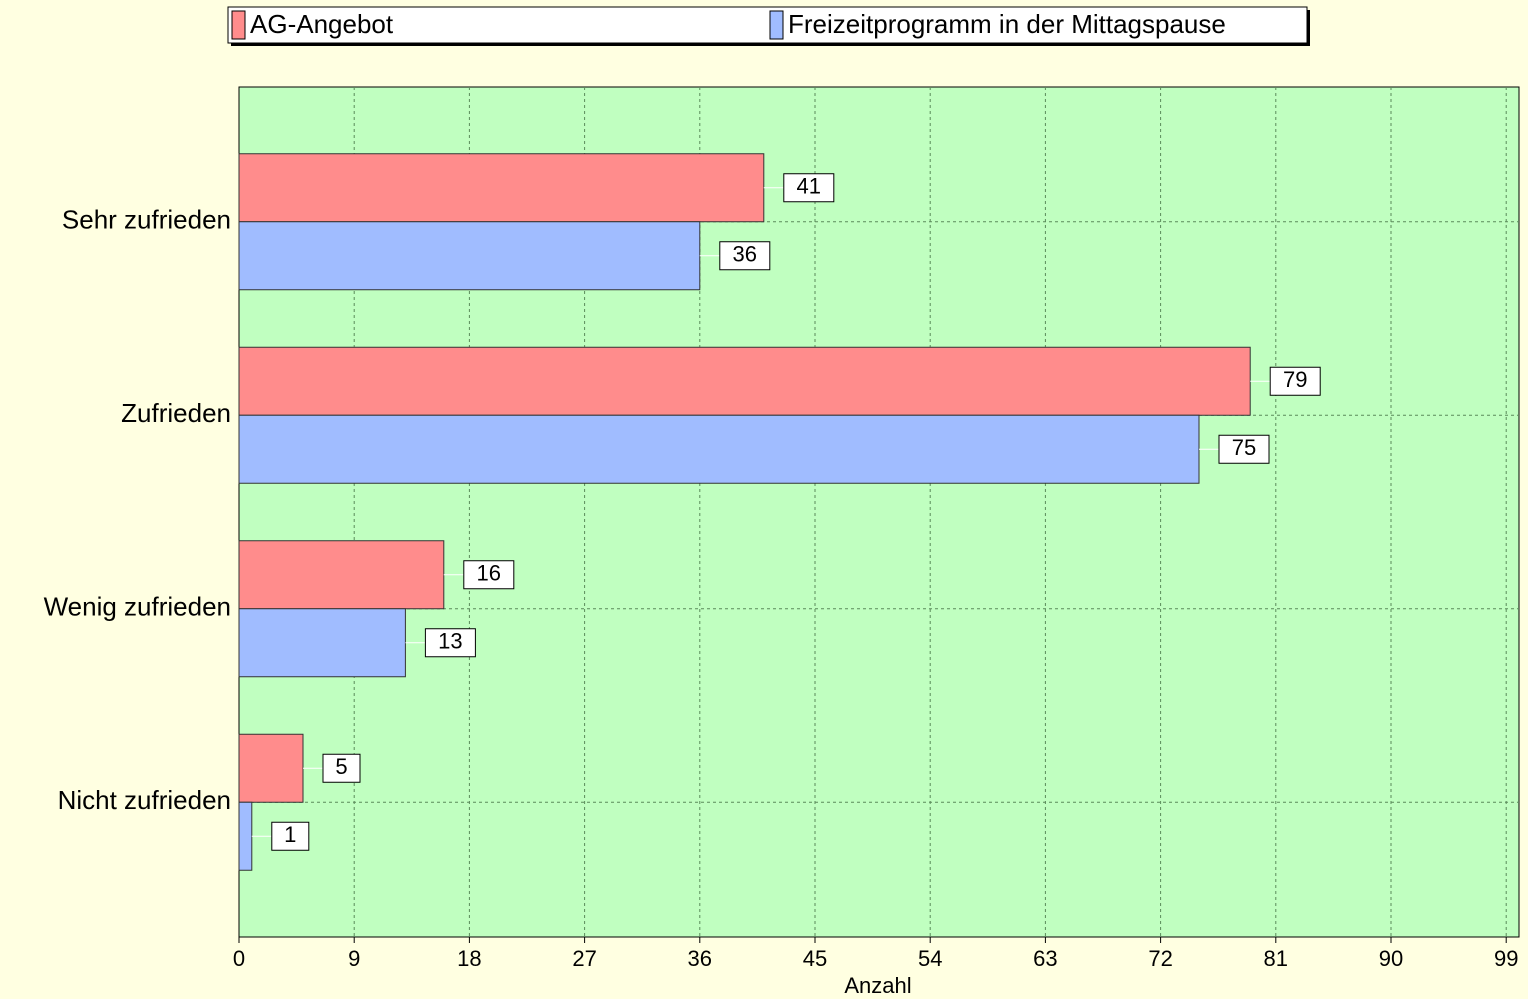 The height and width of the screenshot is (999, 1528). I want to click on value-label: 13, so click(450, 641).